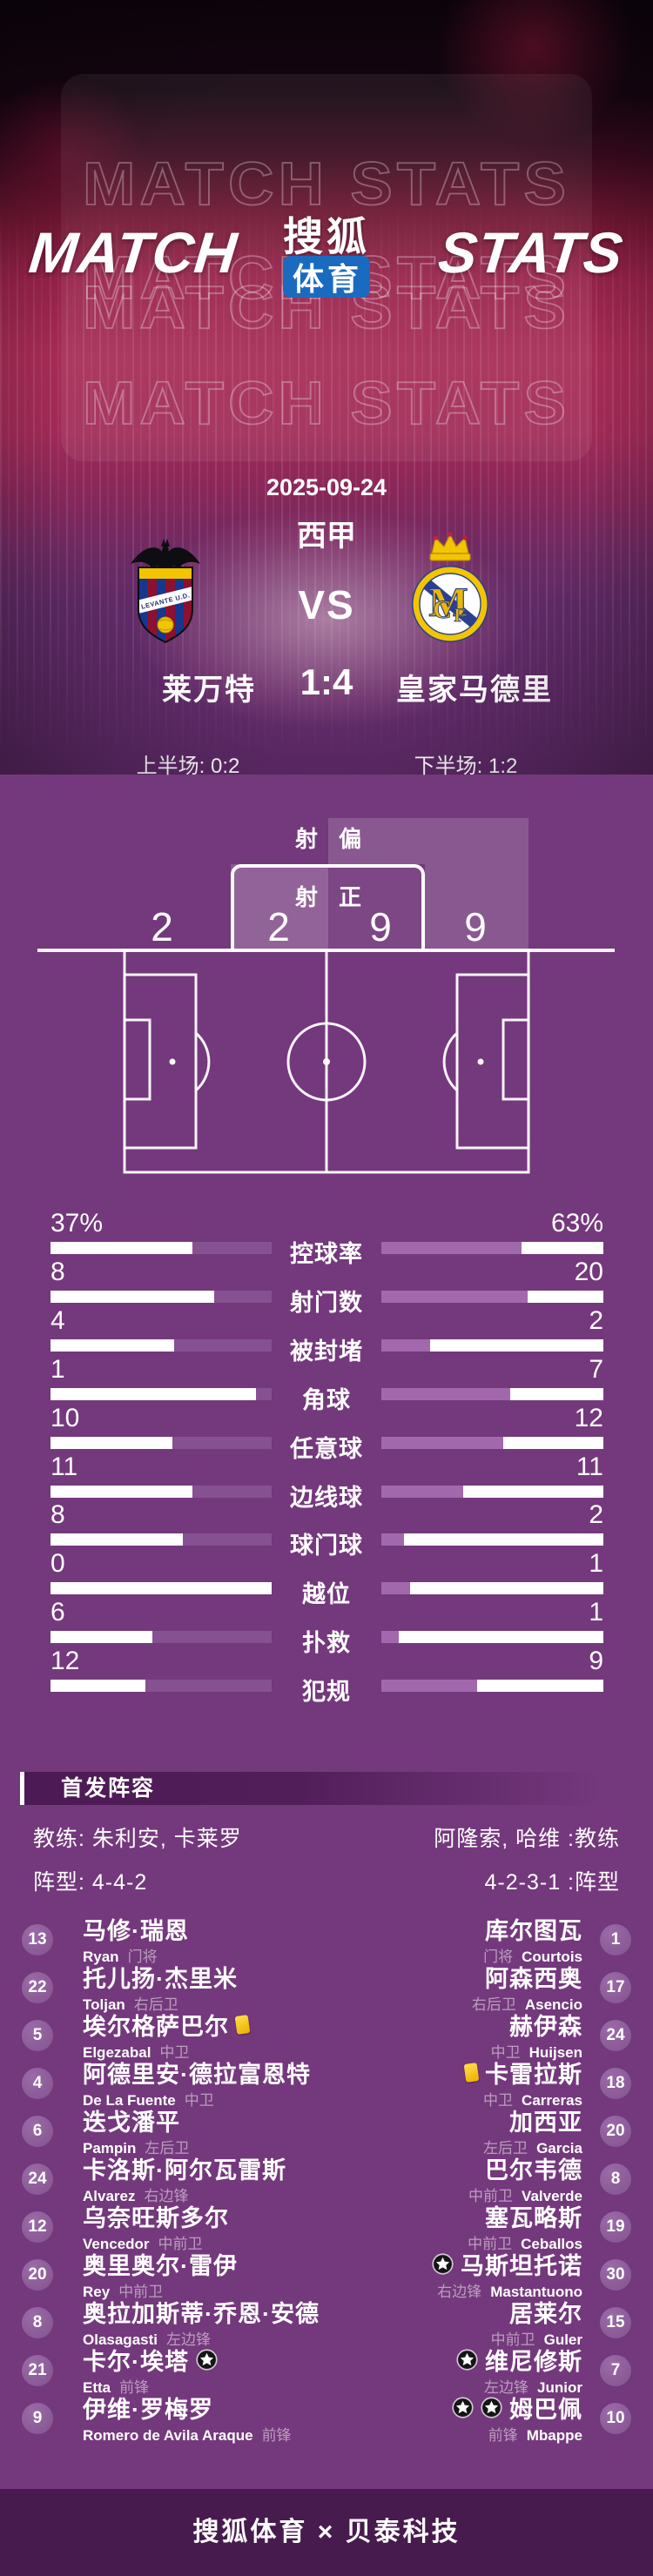 This screenshot has width=653, height=2576. I want to click on player-name-text: 卡雷拉斯, so click(533, 2074).